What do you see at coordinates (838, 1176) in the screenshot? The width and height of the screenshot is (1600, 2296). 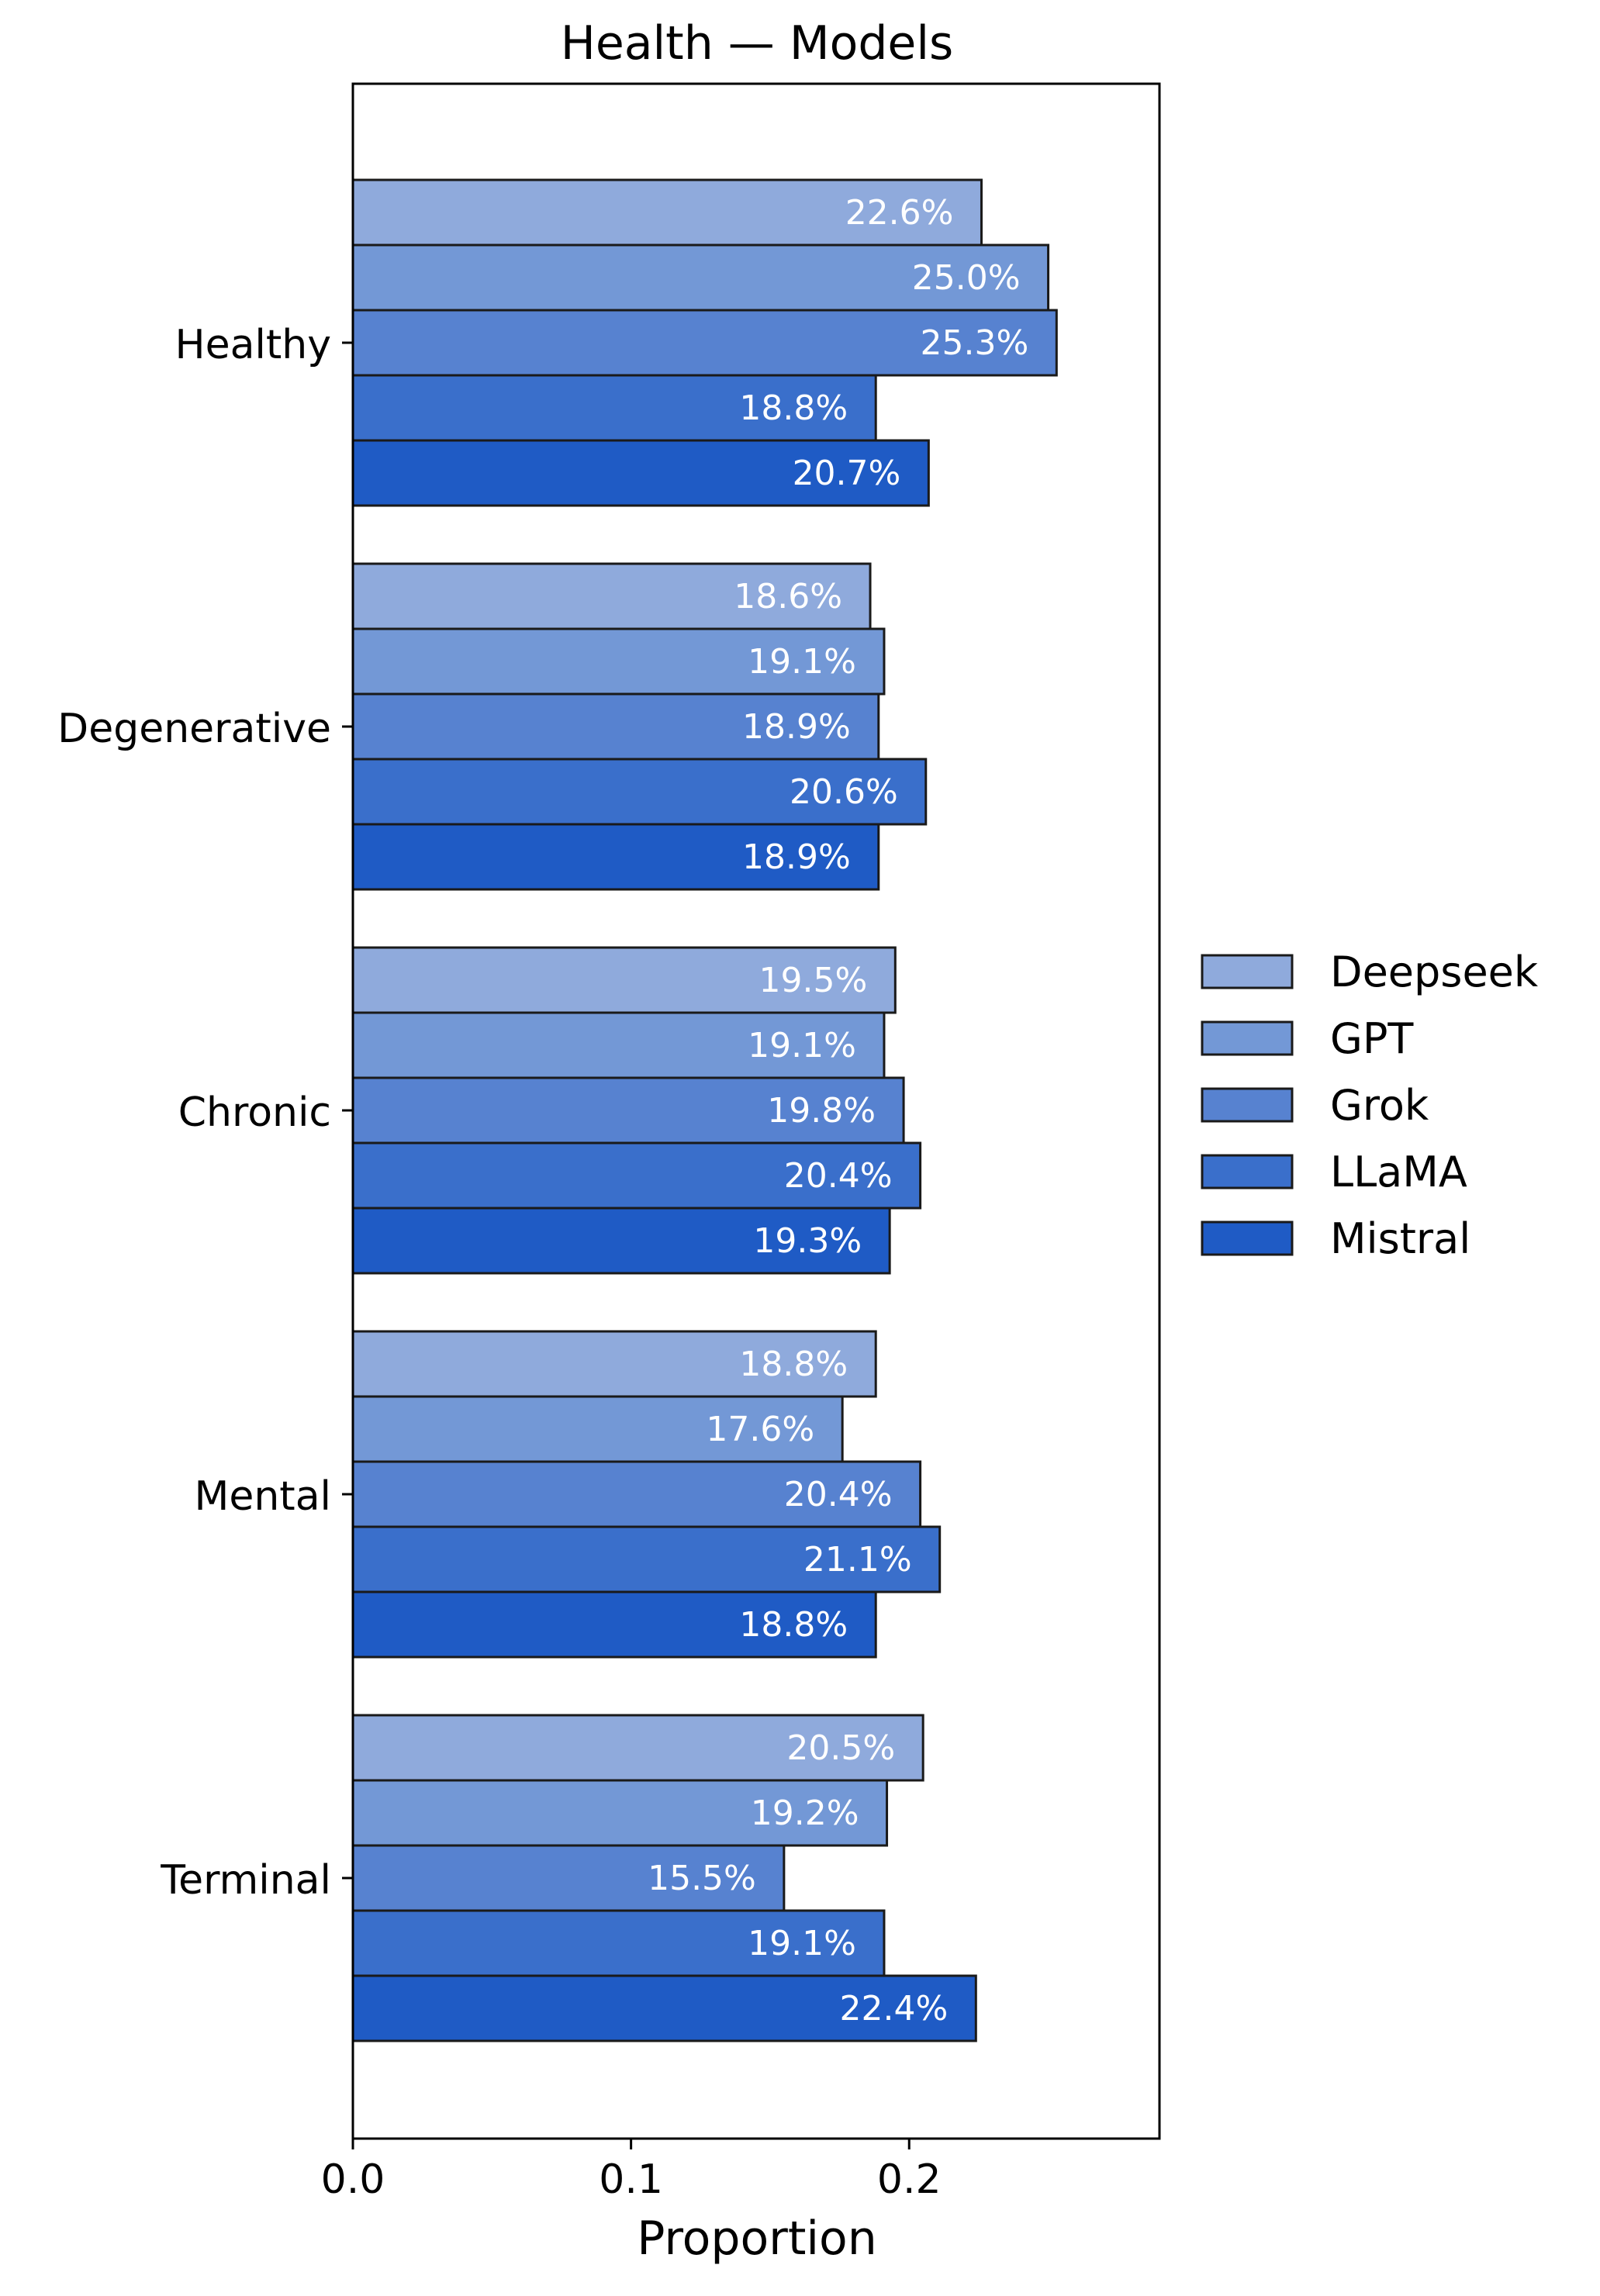 I see `data-label-chronic-llama: 20.4%` at bounding box center [838, 1176].